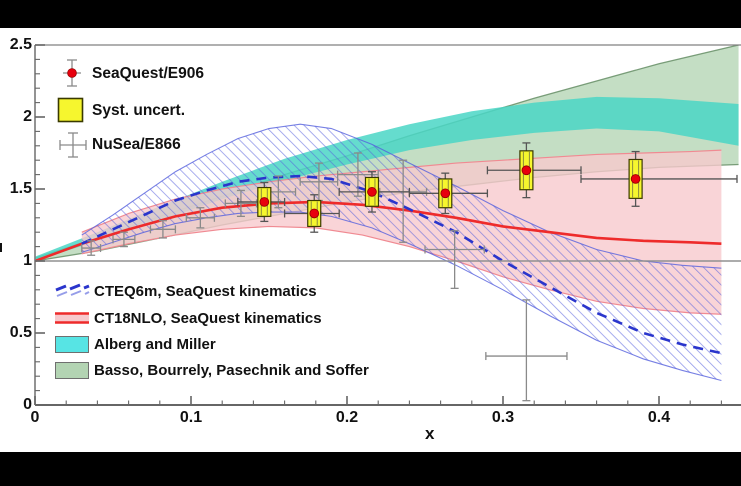 The image size is (741, 486). I want to click on seaquest-point-marker, so click(72, 73).